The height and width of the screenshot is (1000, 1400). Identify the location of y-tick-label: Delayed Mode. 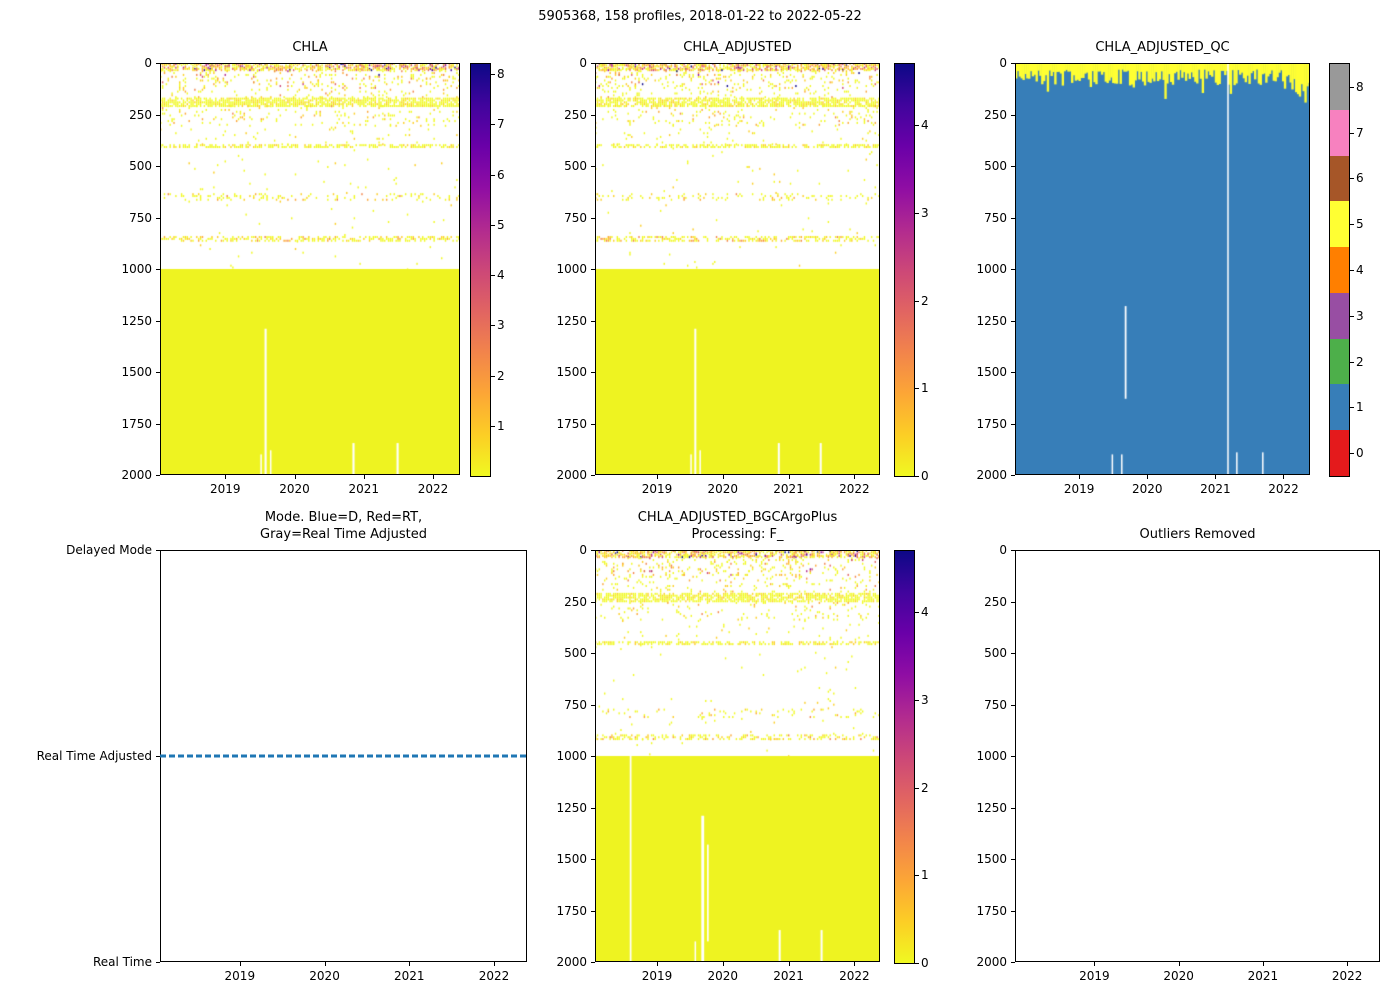
(109, 550).